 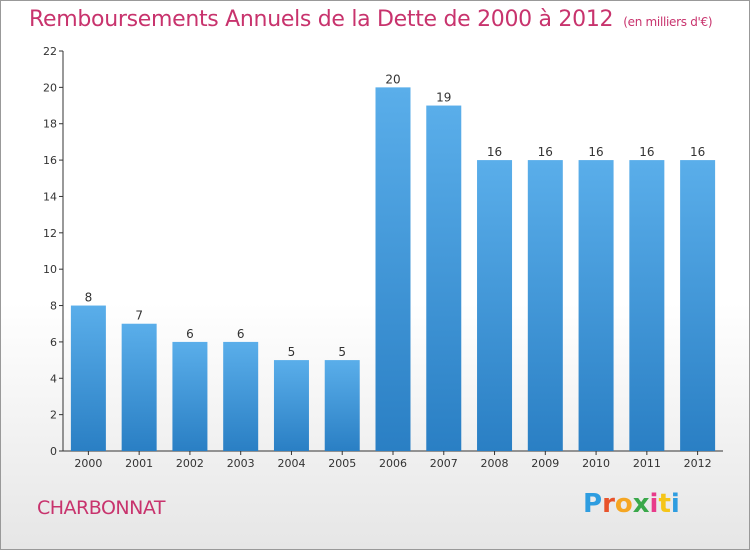 I want to click on x-tick-label: 2011, so click(x=647, y=463).